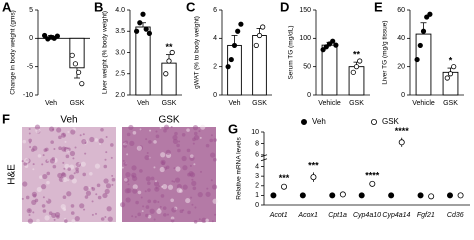 Image resolution: width=474 pixels, height=240 pixels. Describe the element at coordinates (257, 155) in the screenshot. I see `y-tick-label: 6` at that location.